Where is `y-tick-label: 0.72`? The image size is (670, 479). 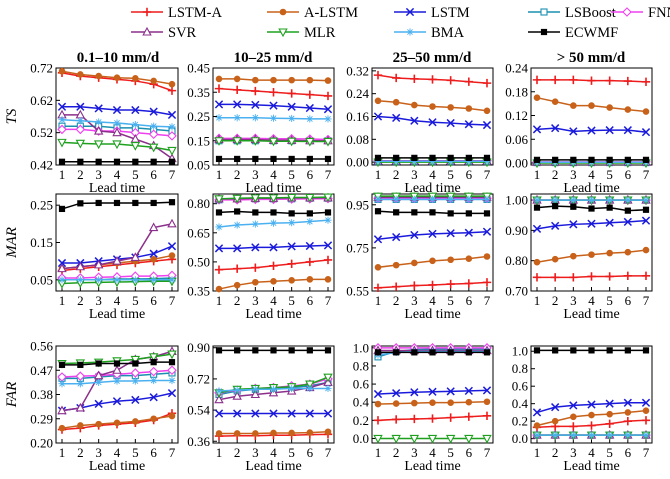
y-tick-label: 0.72 is located at coordinates (41, 68).